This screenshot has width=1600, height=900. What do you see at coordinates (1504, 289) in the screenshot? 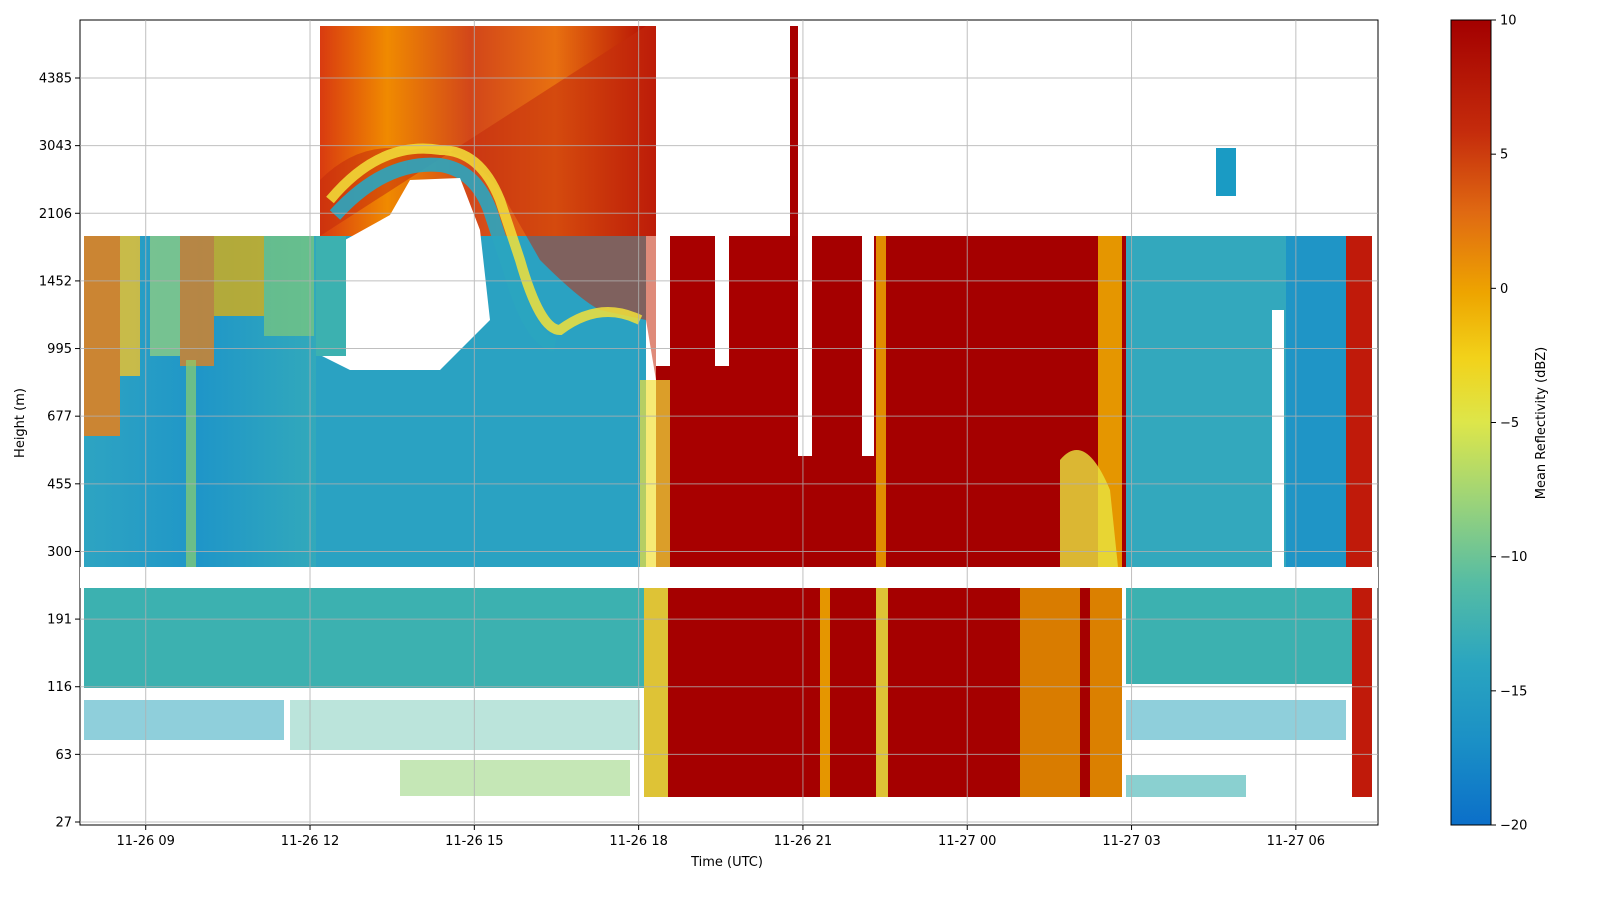
I see `colorbar-tick-label: 0` at bounding box center [1504, 289].